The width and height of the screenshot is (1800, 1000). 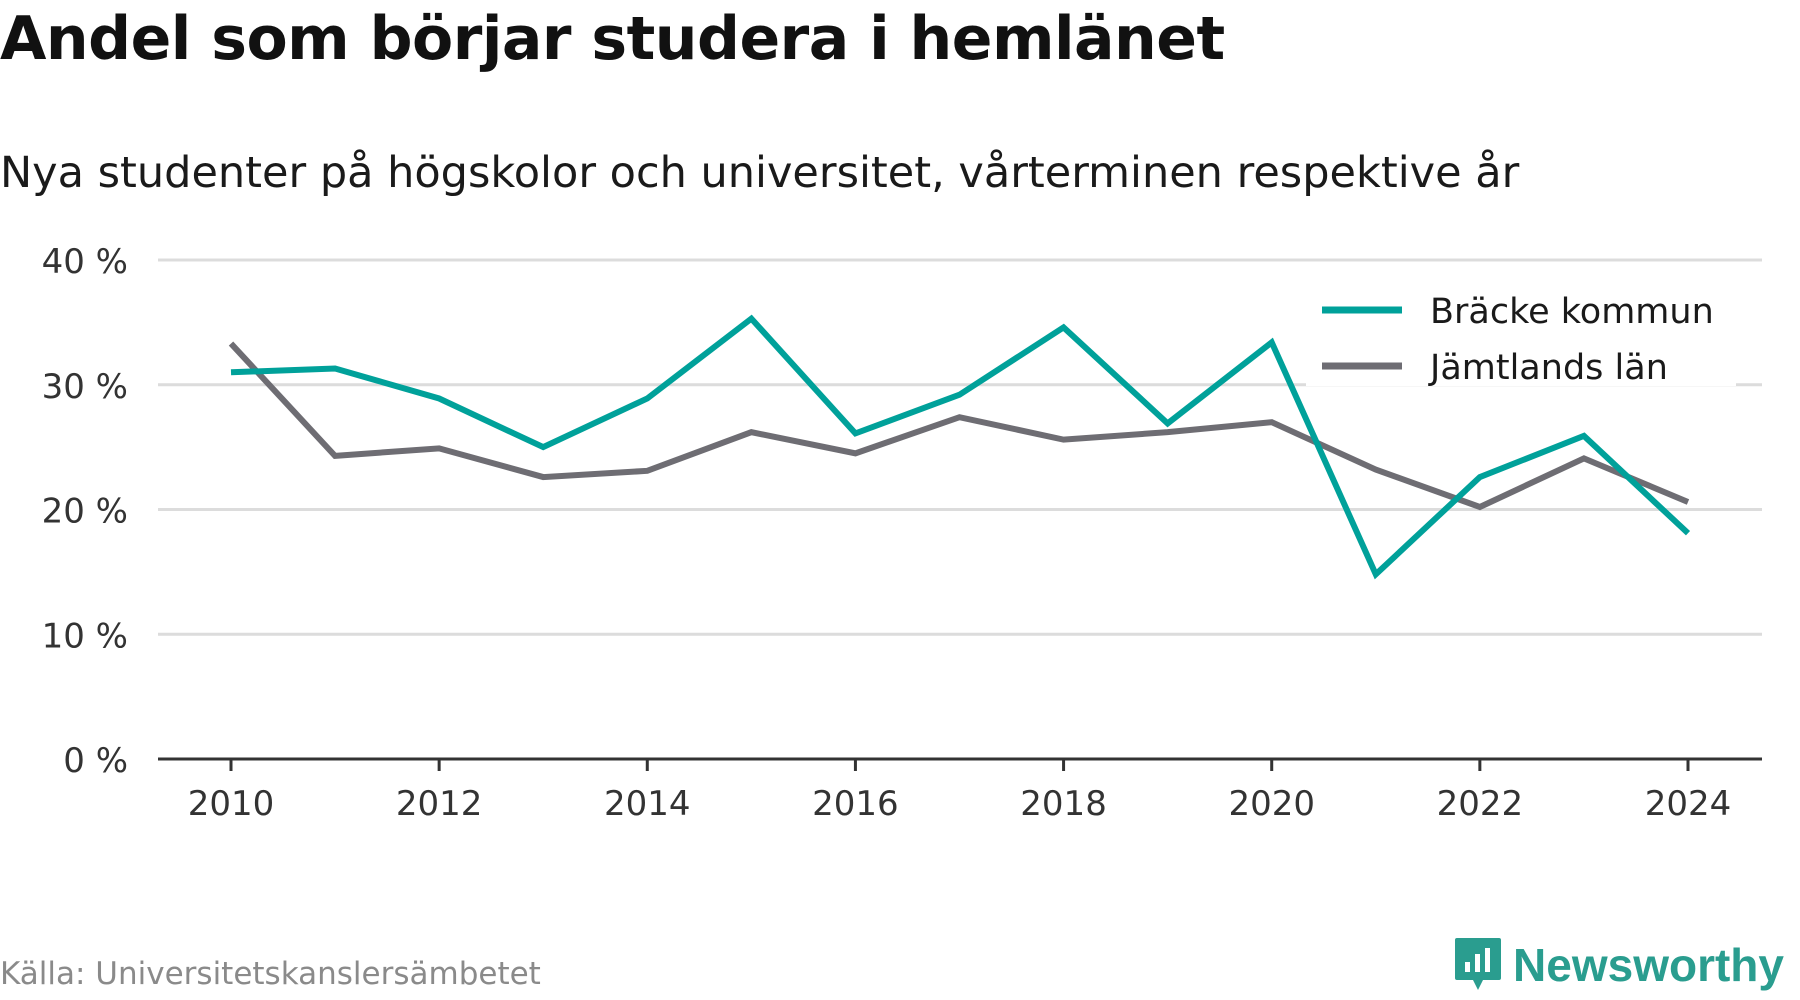 What do you see at coordinates (959, 426) in the screenshot?
I see `series-line-jamtlands-lan` at bounding box center [959, 426].